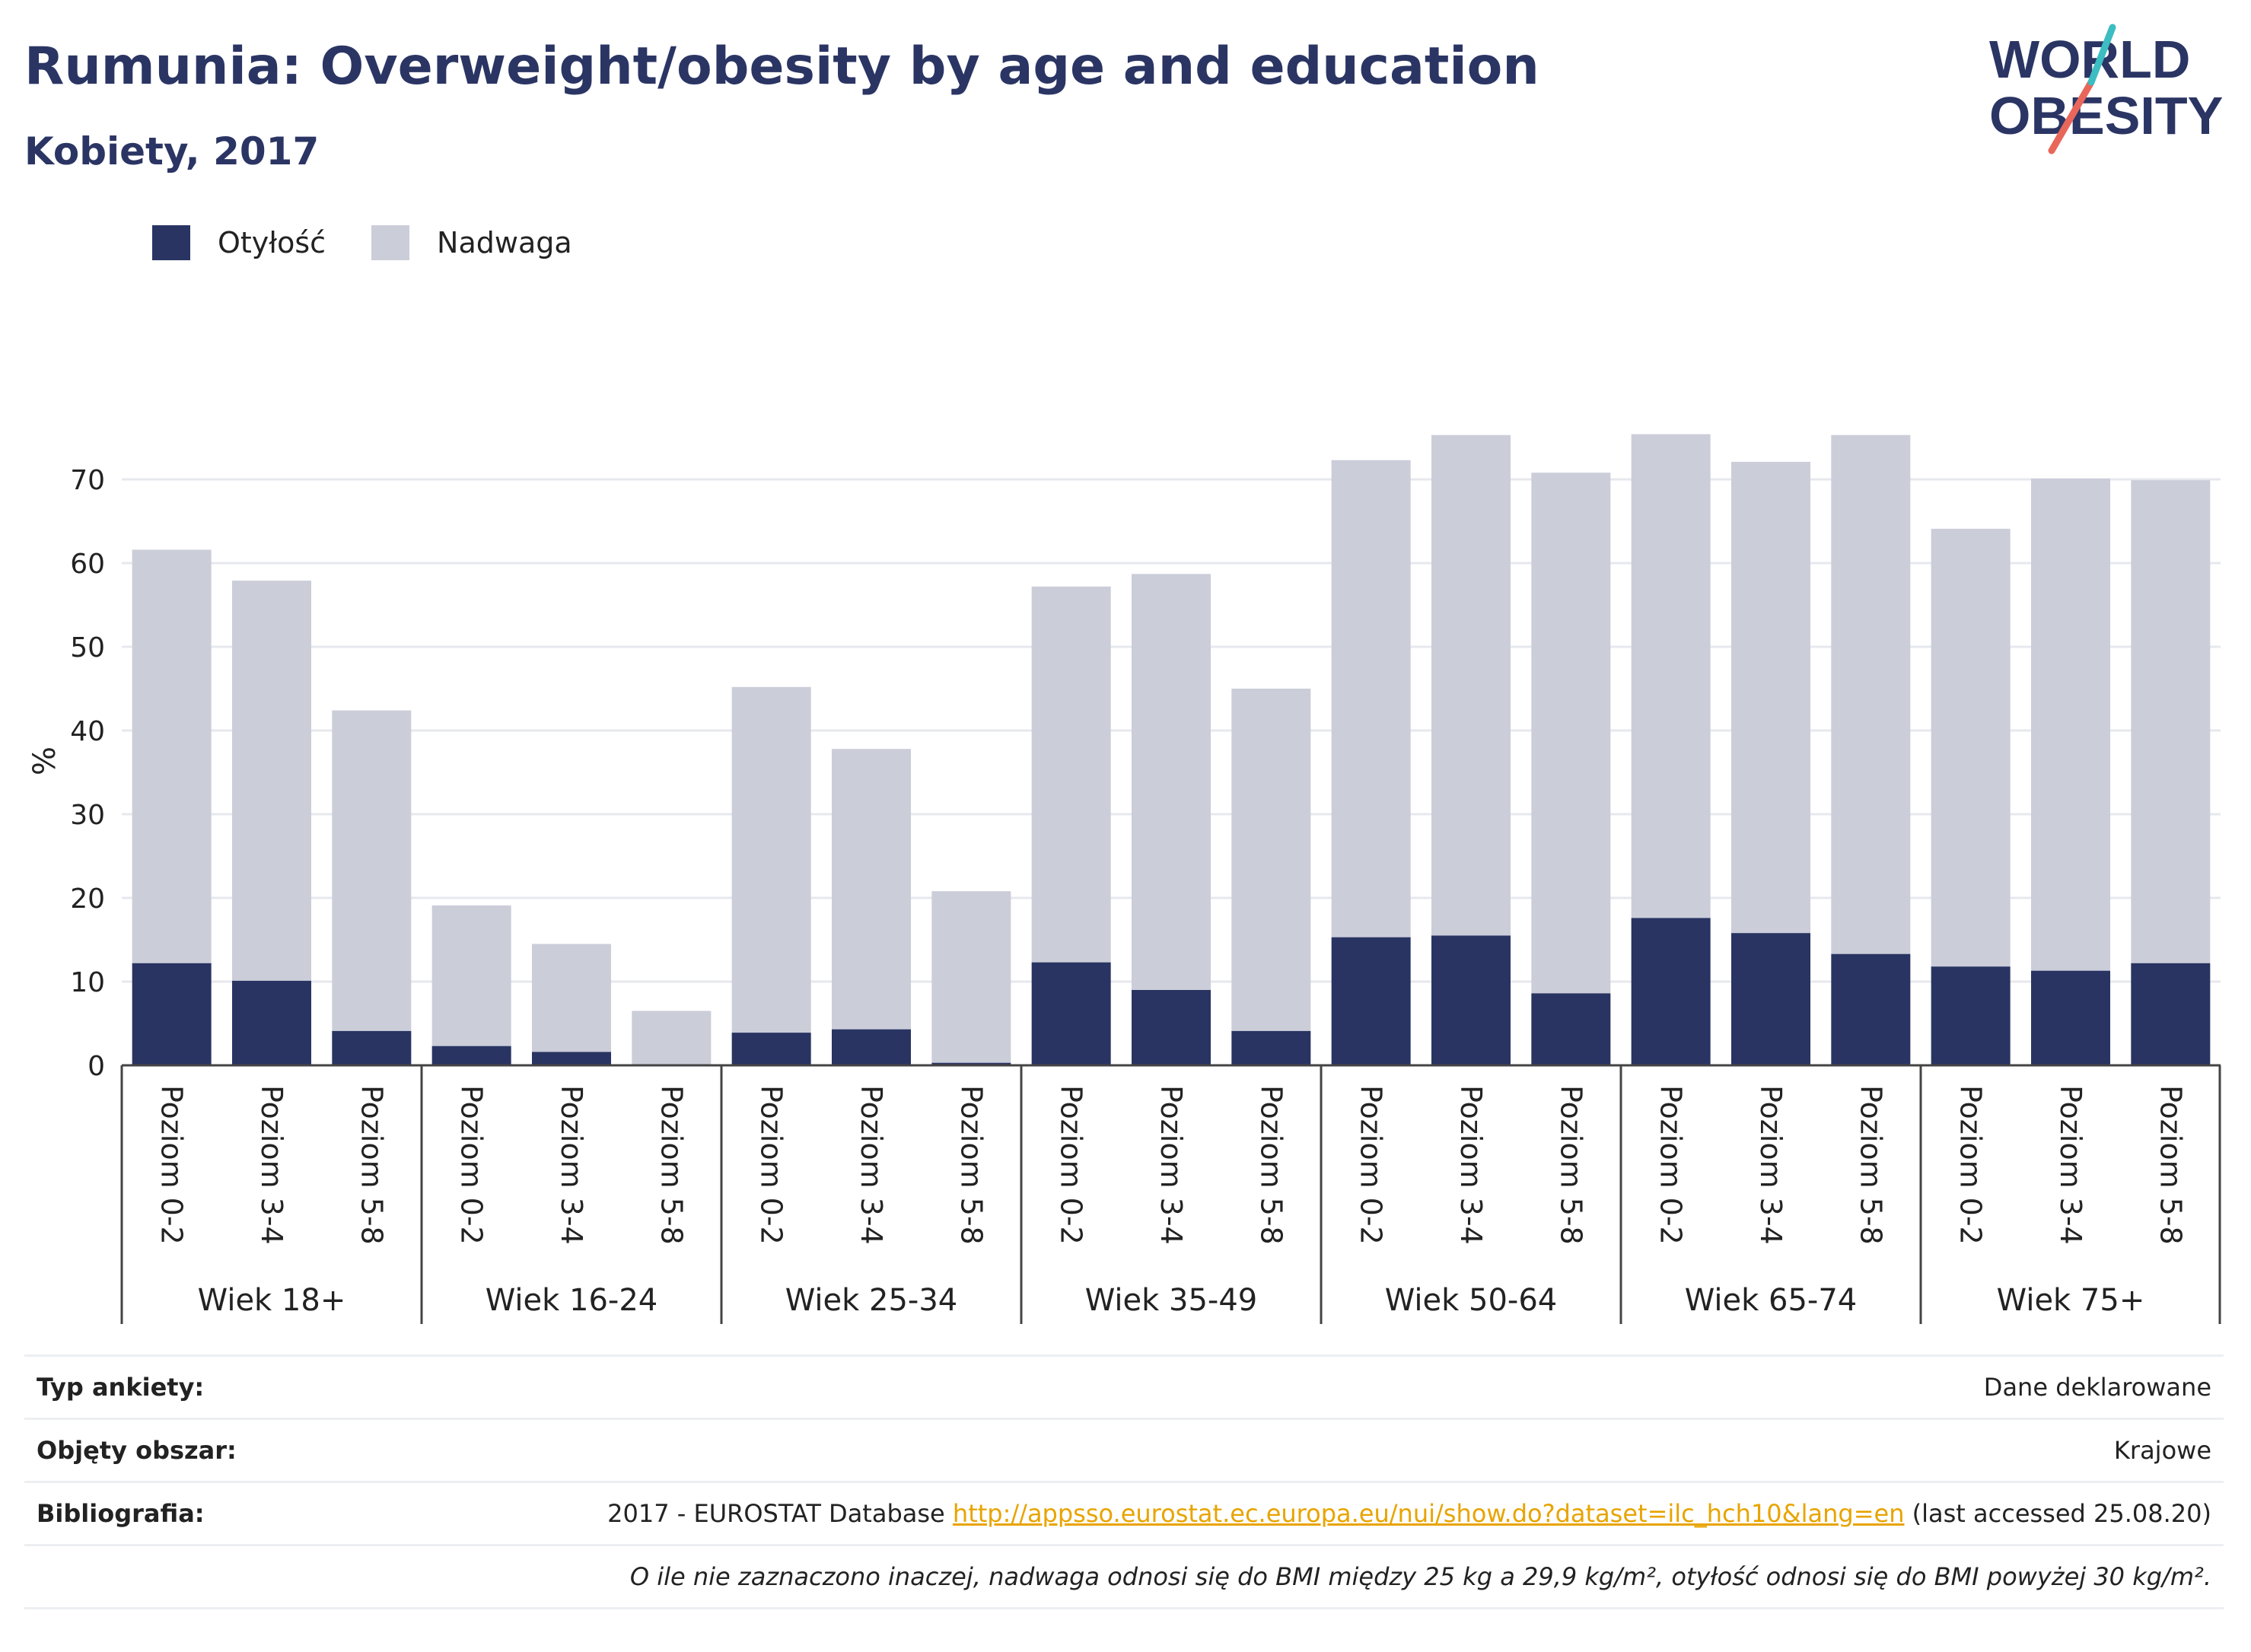  Describe the element at coordinates (1124, 1449) in the screenshot. I see `info-row-area: Objęty obszar: Krajowe` at that location.